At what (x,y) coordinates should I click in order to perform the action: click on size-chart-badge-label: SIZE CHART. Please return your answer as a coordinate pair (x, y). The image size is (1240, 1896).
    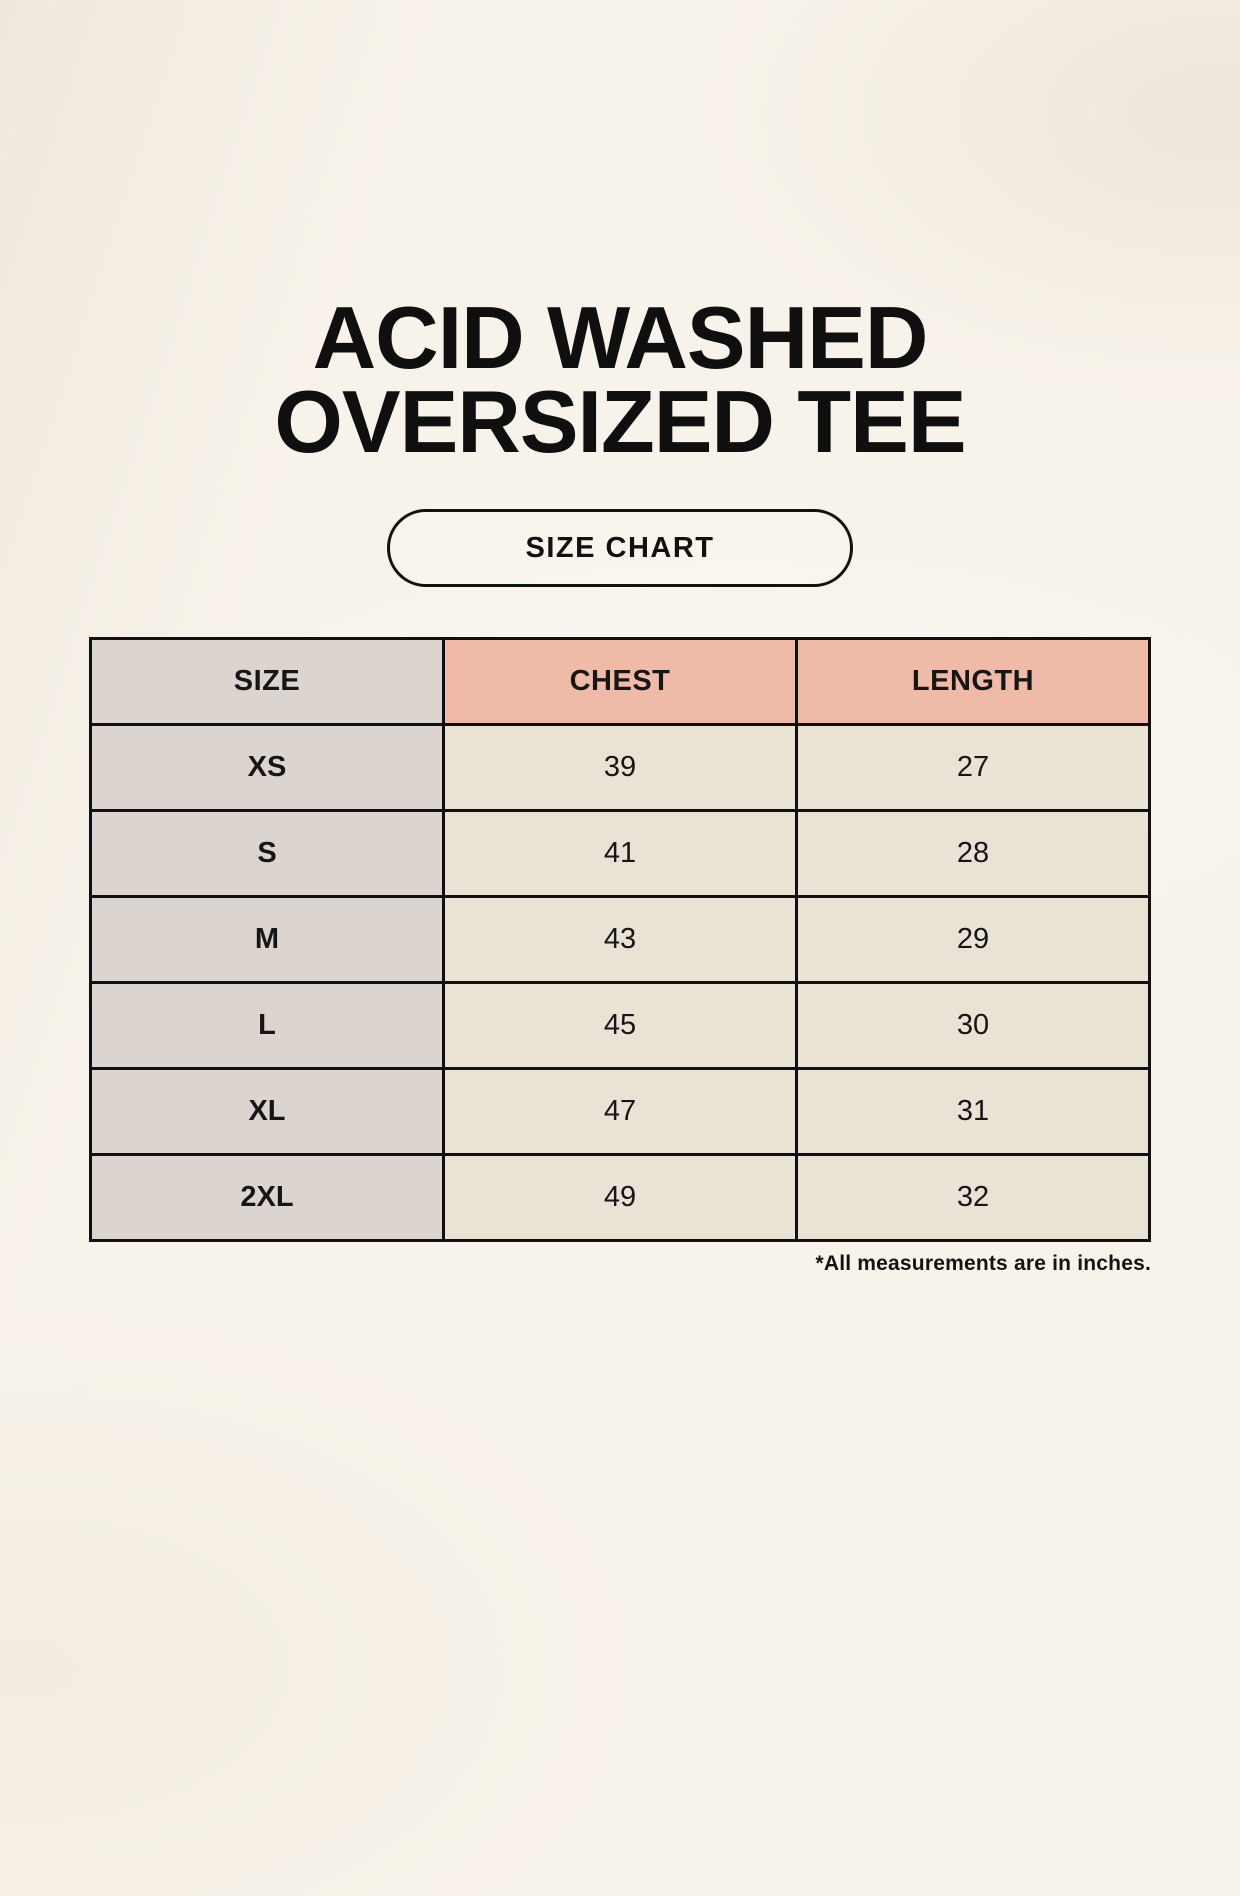
    Looking at the image, I should click on (620, 547).